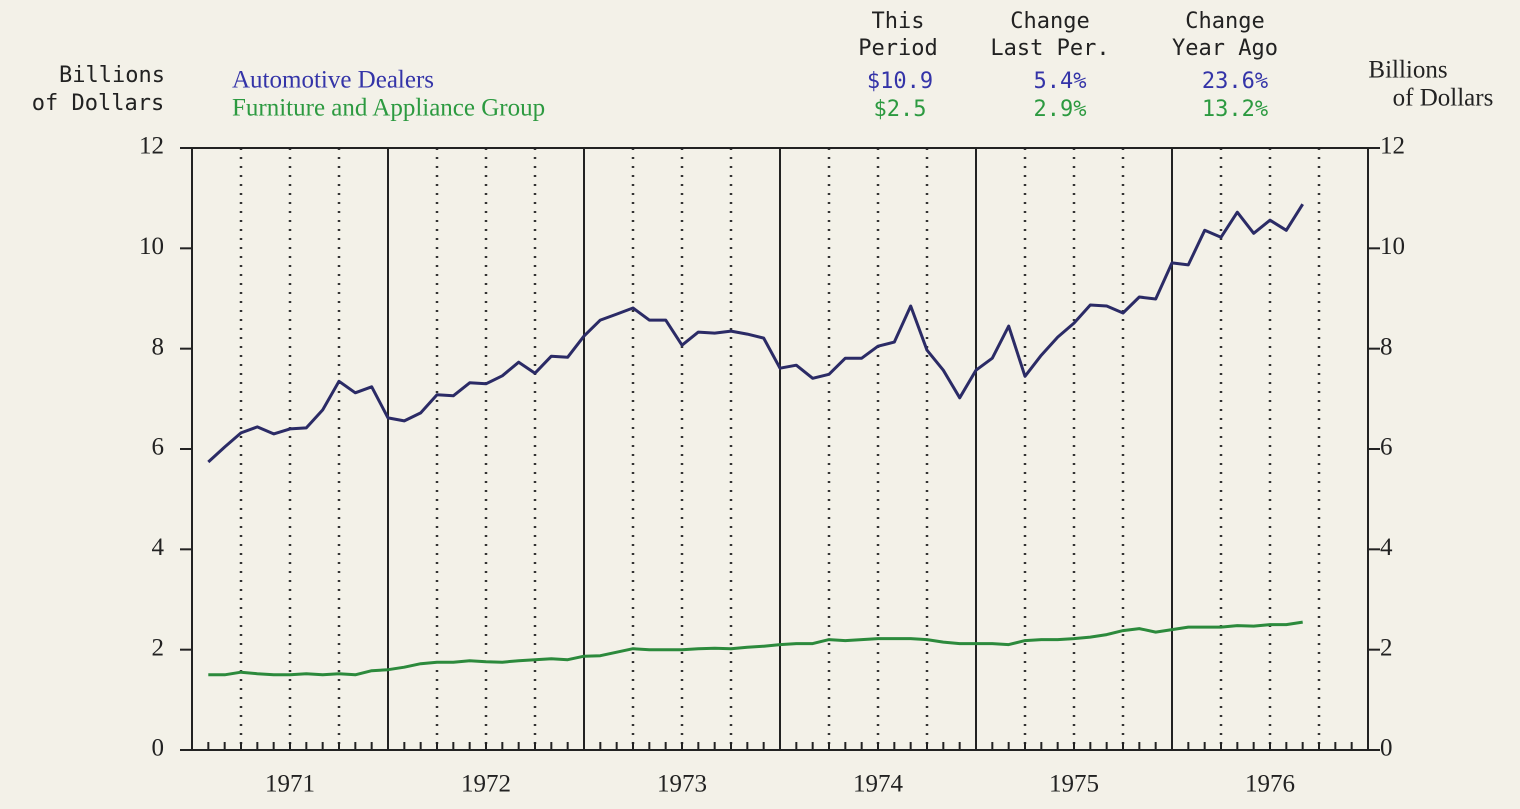 This screenshot has height=809, width=1520. What do you see at coordinates (486, 784) in the screenshot?
I see `x-tick-label: 1972` at bounding box center [486, 784].